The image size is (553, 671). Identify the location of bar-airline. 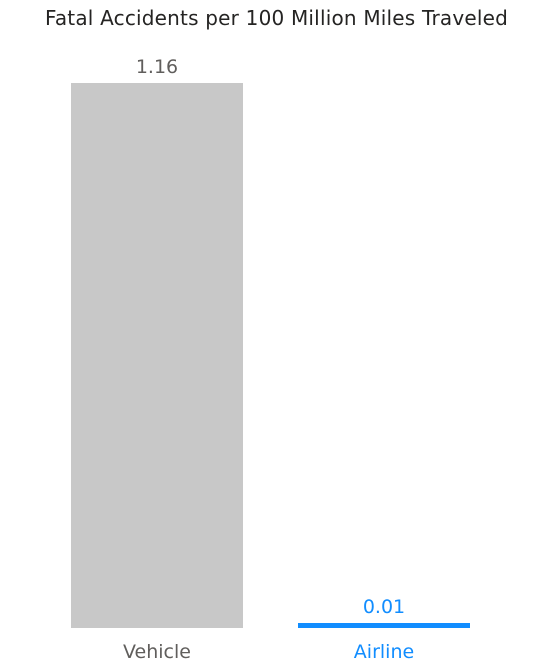
(384, 625).